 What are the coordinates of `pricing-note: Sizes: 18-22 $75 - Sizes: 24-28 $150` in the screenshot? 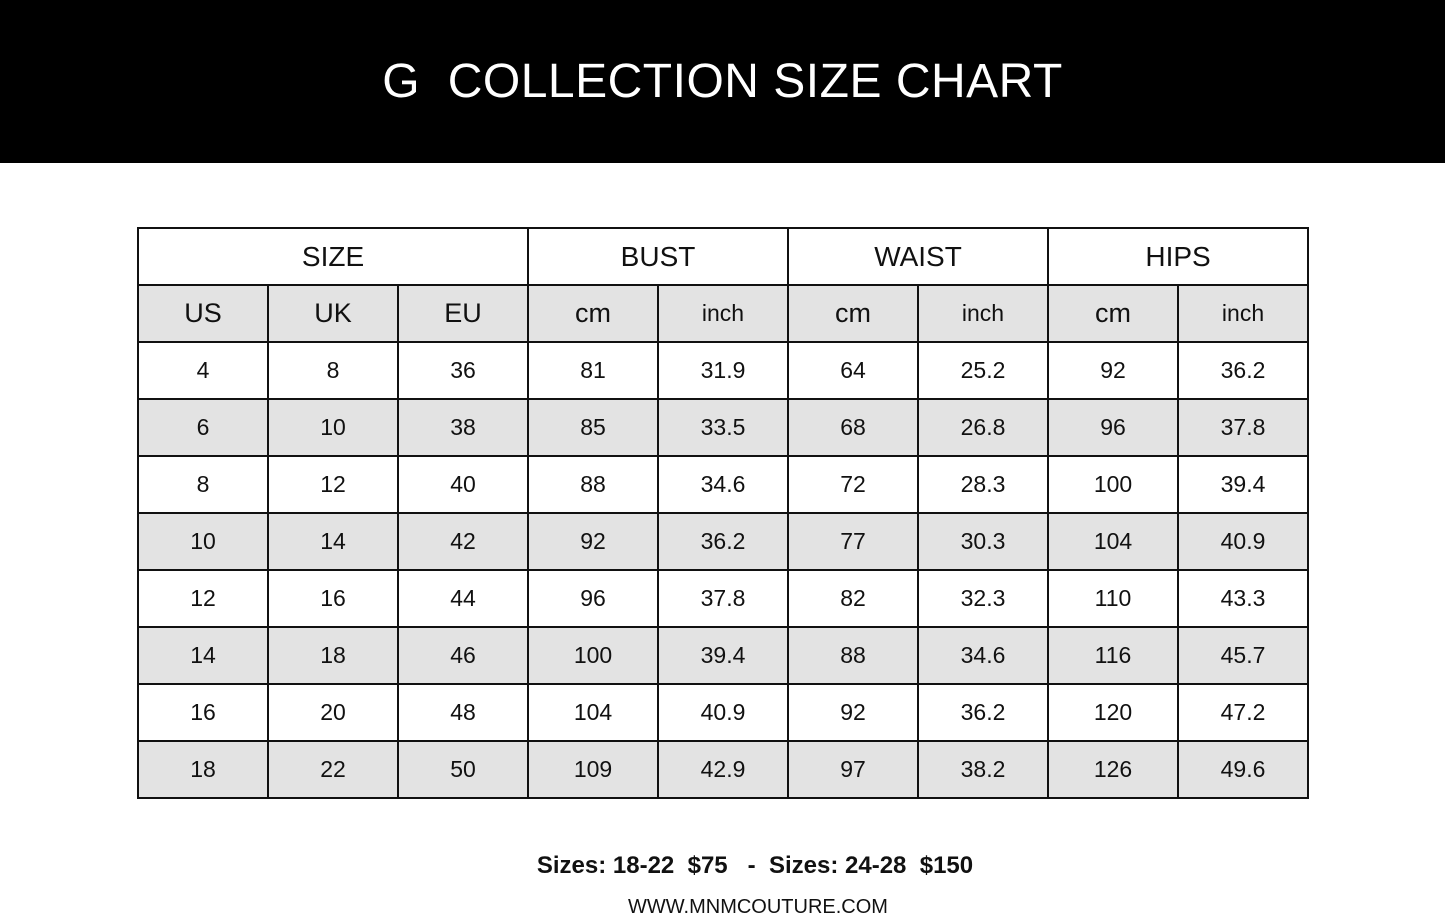 It's located at (755, 865).